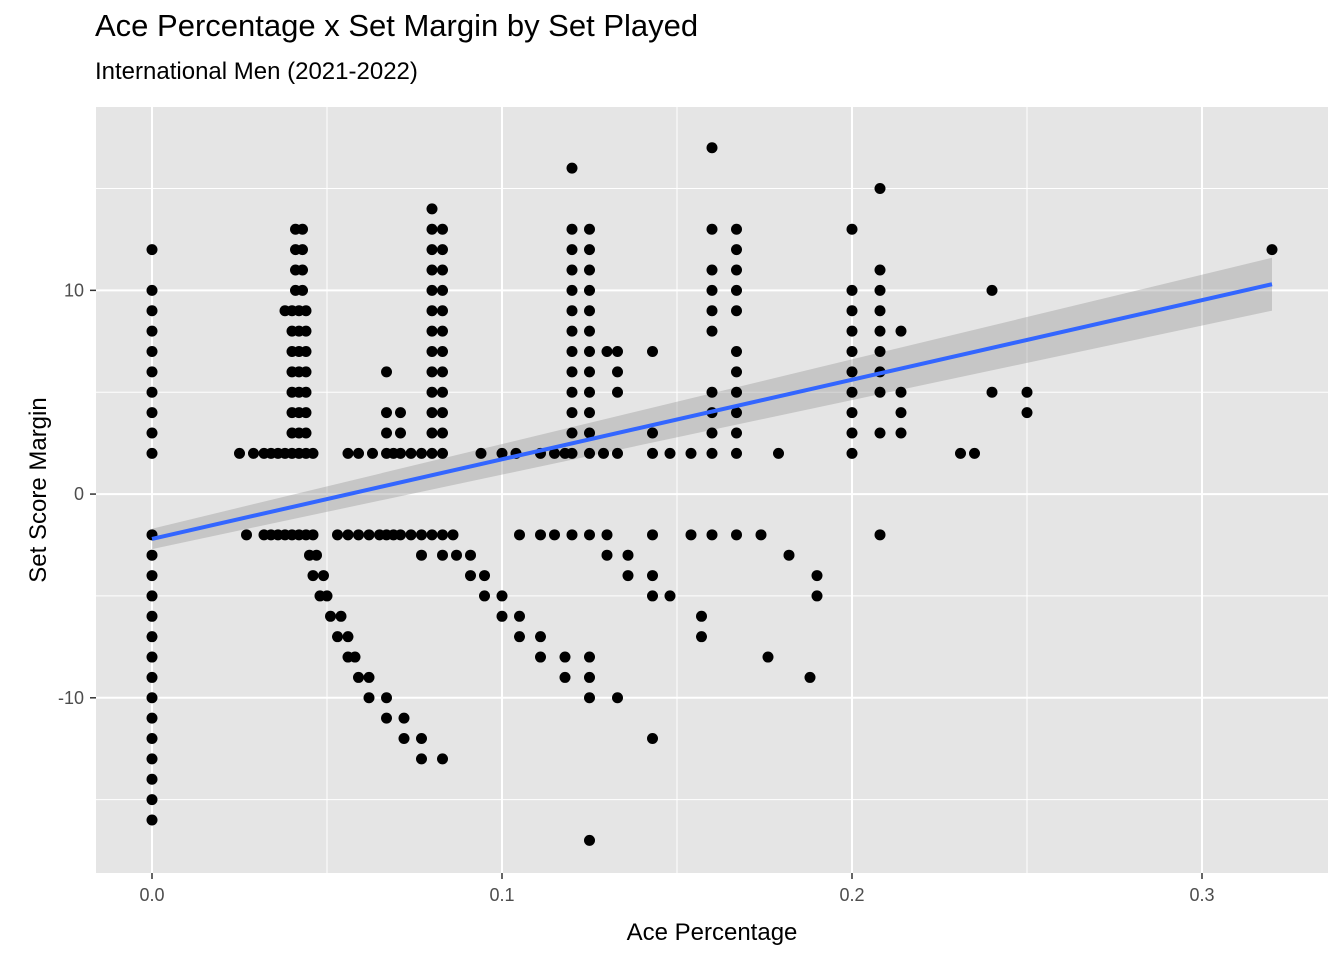  I want to click on x-tick-label: 0.1, so click(501, 895).